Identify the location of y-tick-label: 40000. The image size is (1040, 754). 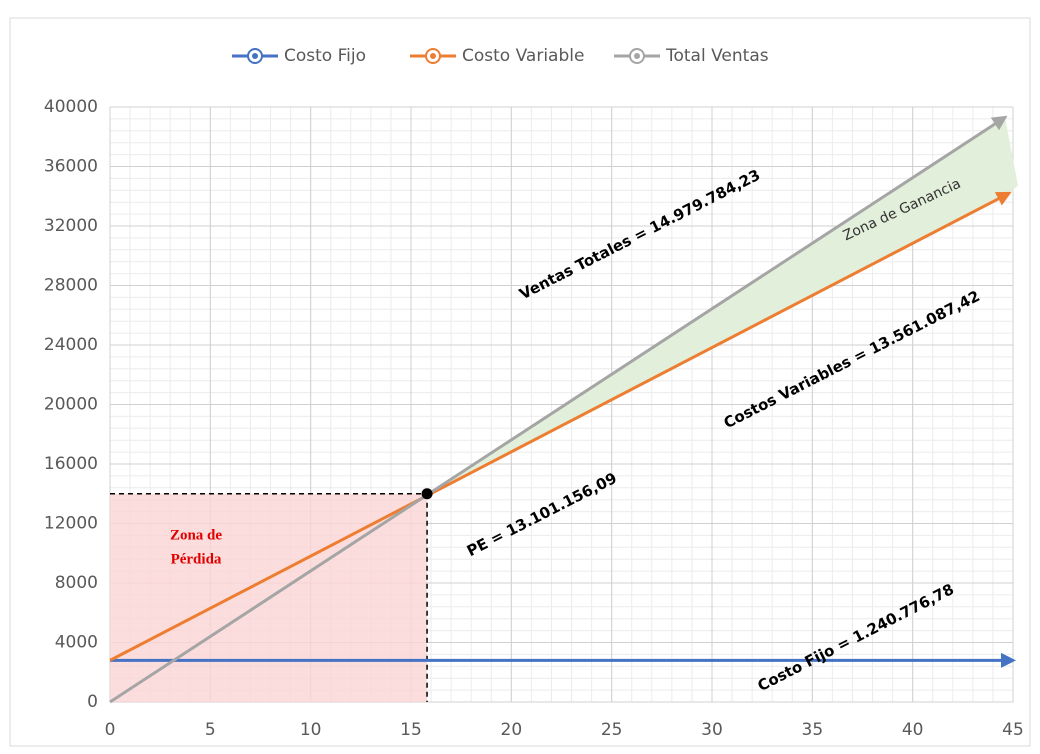
(71, 107).